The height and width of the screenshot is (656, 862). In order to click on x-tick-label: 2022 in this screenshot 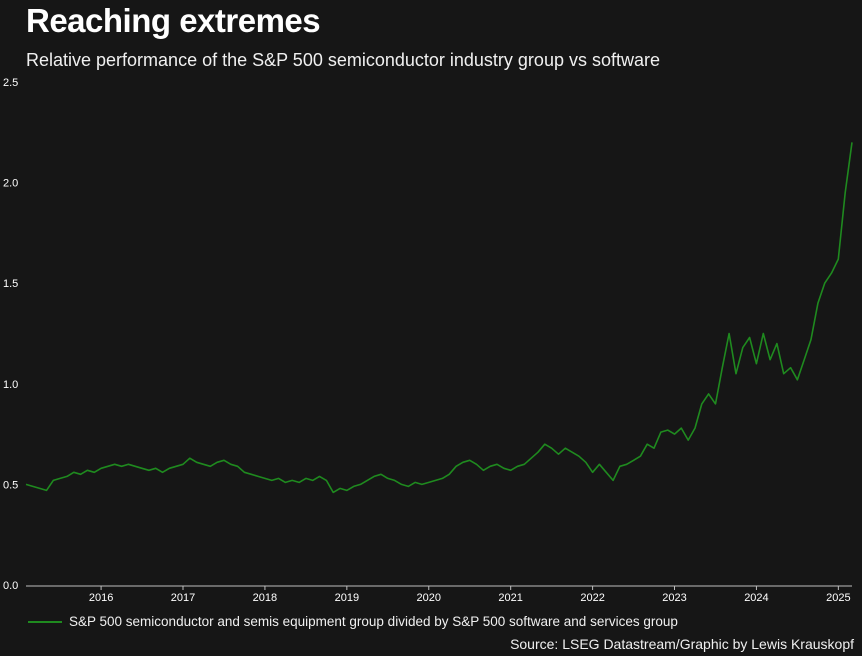, I will do `click(592, 598)`.